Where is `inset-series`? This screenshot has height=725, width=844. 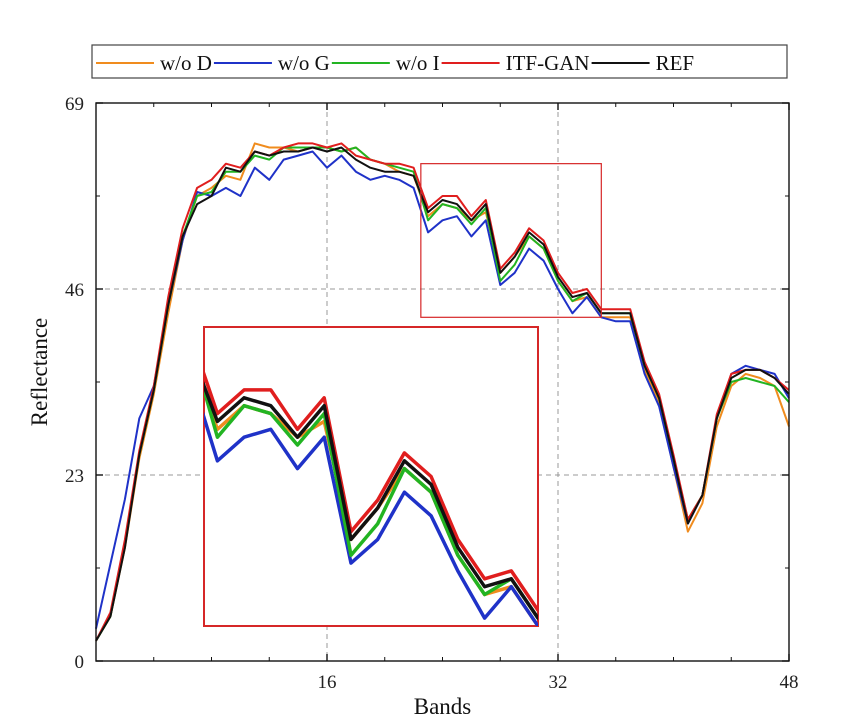 inset-series is located at coordinates (371, 497).